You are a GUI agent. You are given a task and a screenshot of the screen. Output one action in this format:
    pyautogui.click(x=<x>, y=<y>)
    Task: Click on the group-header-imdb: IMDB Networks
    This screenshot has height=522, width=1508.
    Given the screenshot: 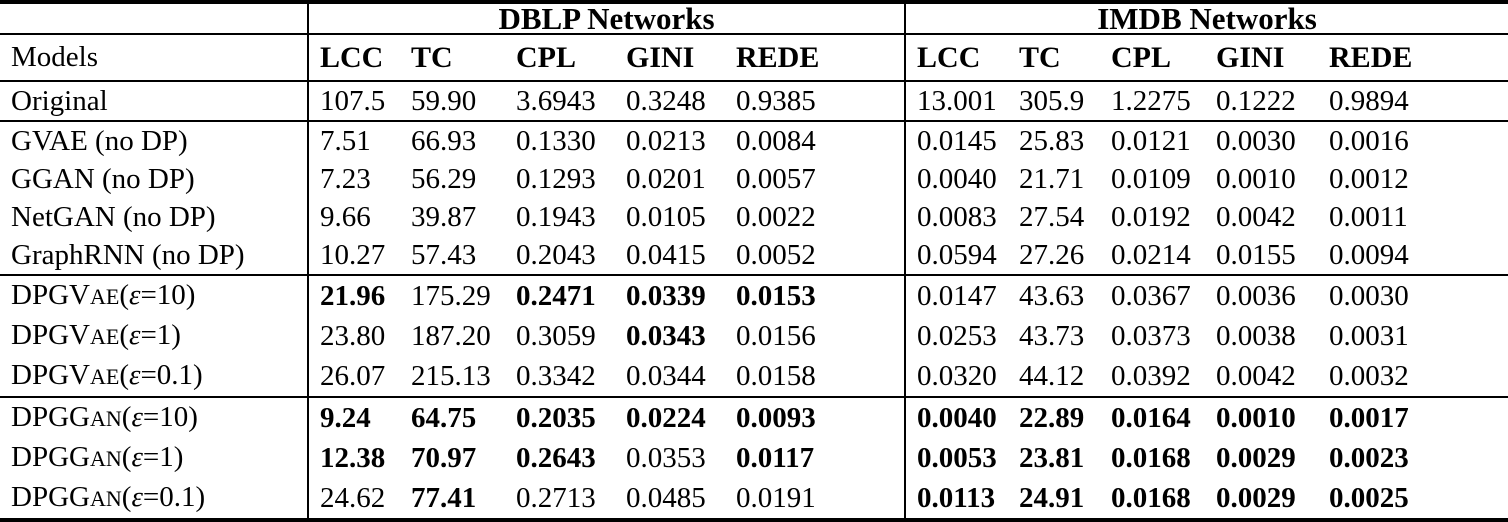 What is the action you would take?
    pyautogui.click(x=1206, y=18)
    